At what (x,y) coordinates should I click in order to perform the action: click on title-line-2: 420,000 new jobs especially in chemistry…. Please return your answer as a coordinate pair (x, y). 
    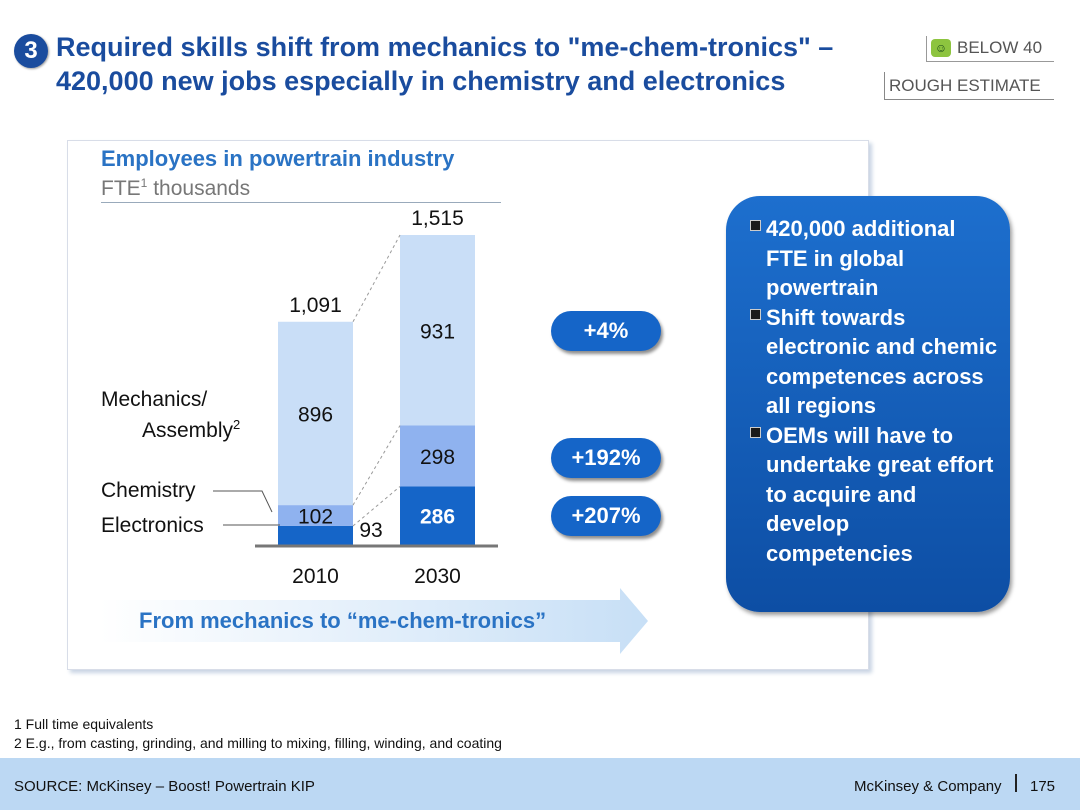
    Looking at the image, I should click on (421, 81).